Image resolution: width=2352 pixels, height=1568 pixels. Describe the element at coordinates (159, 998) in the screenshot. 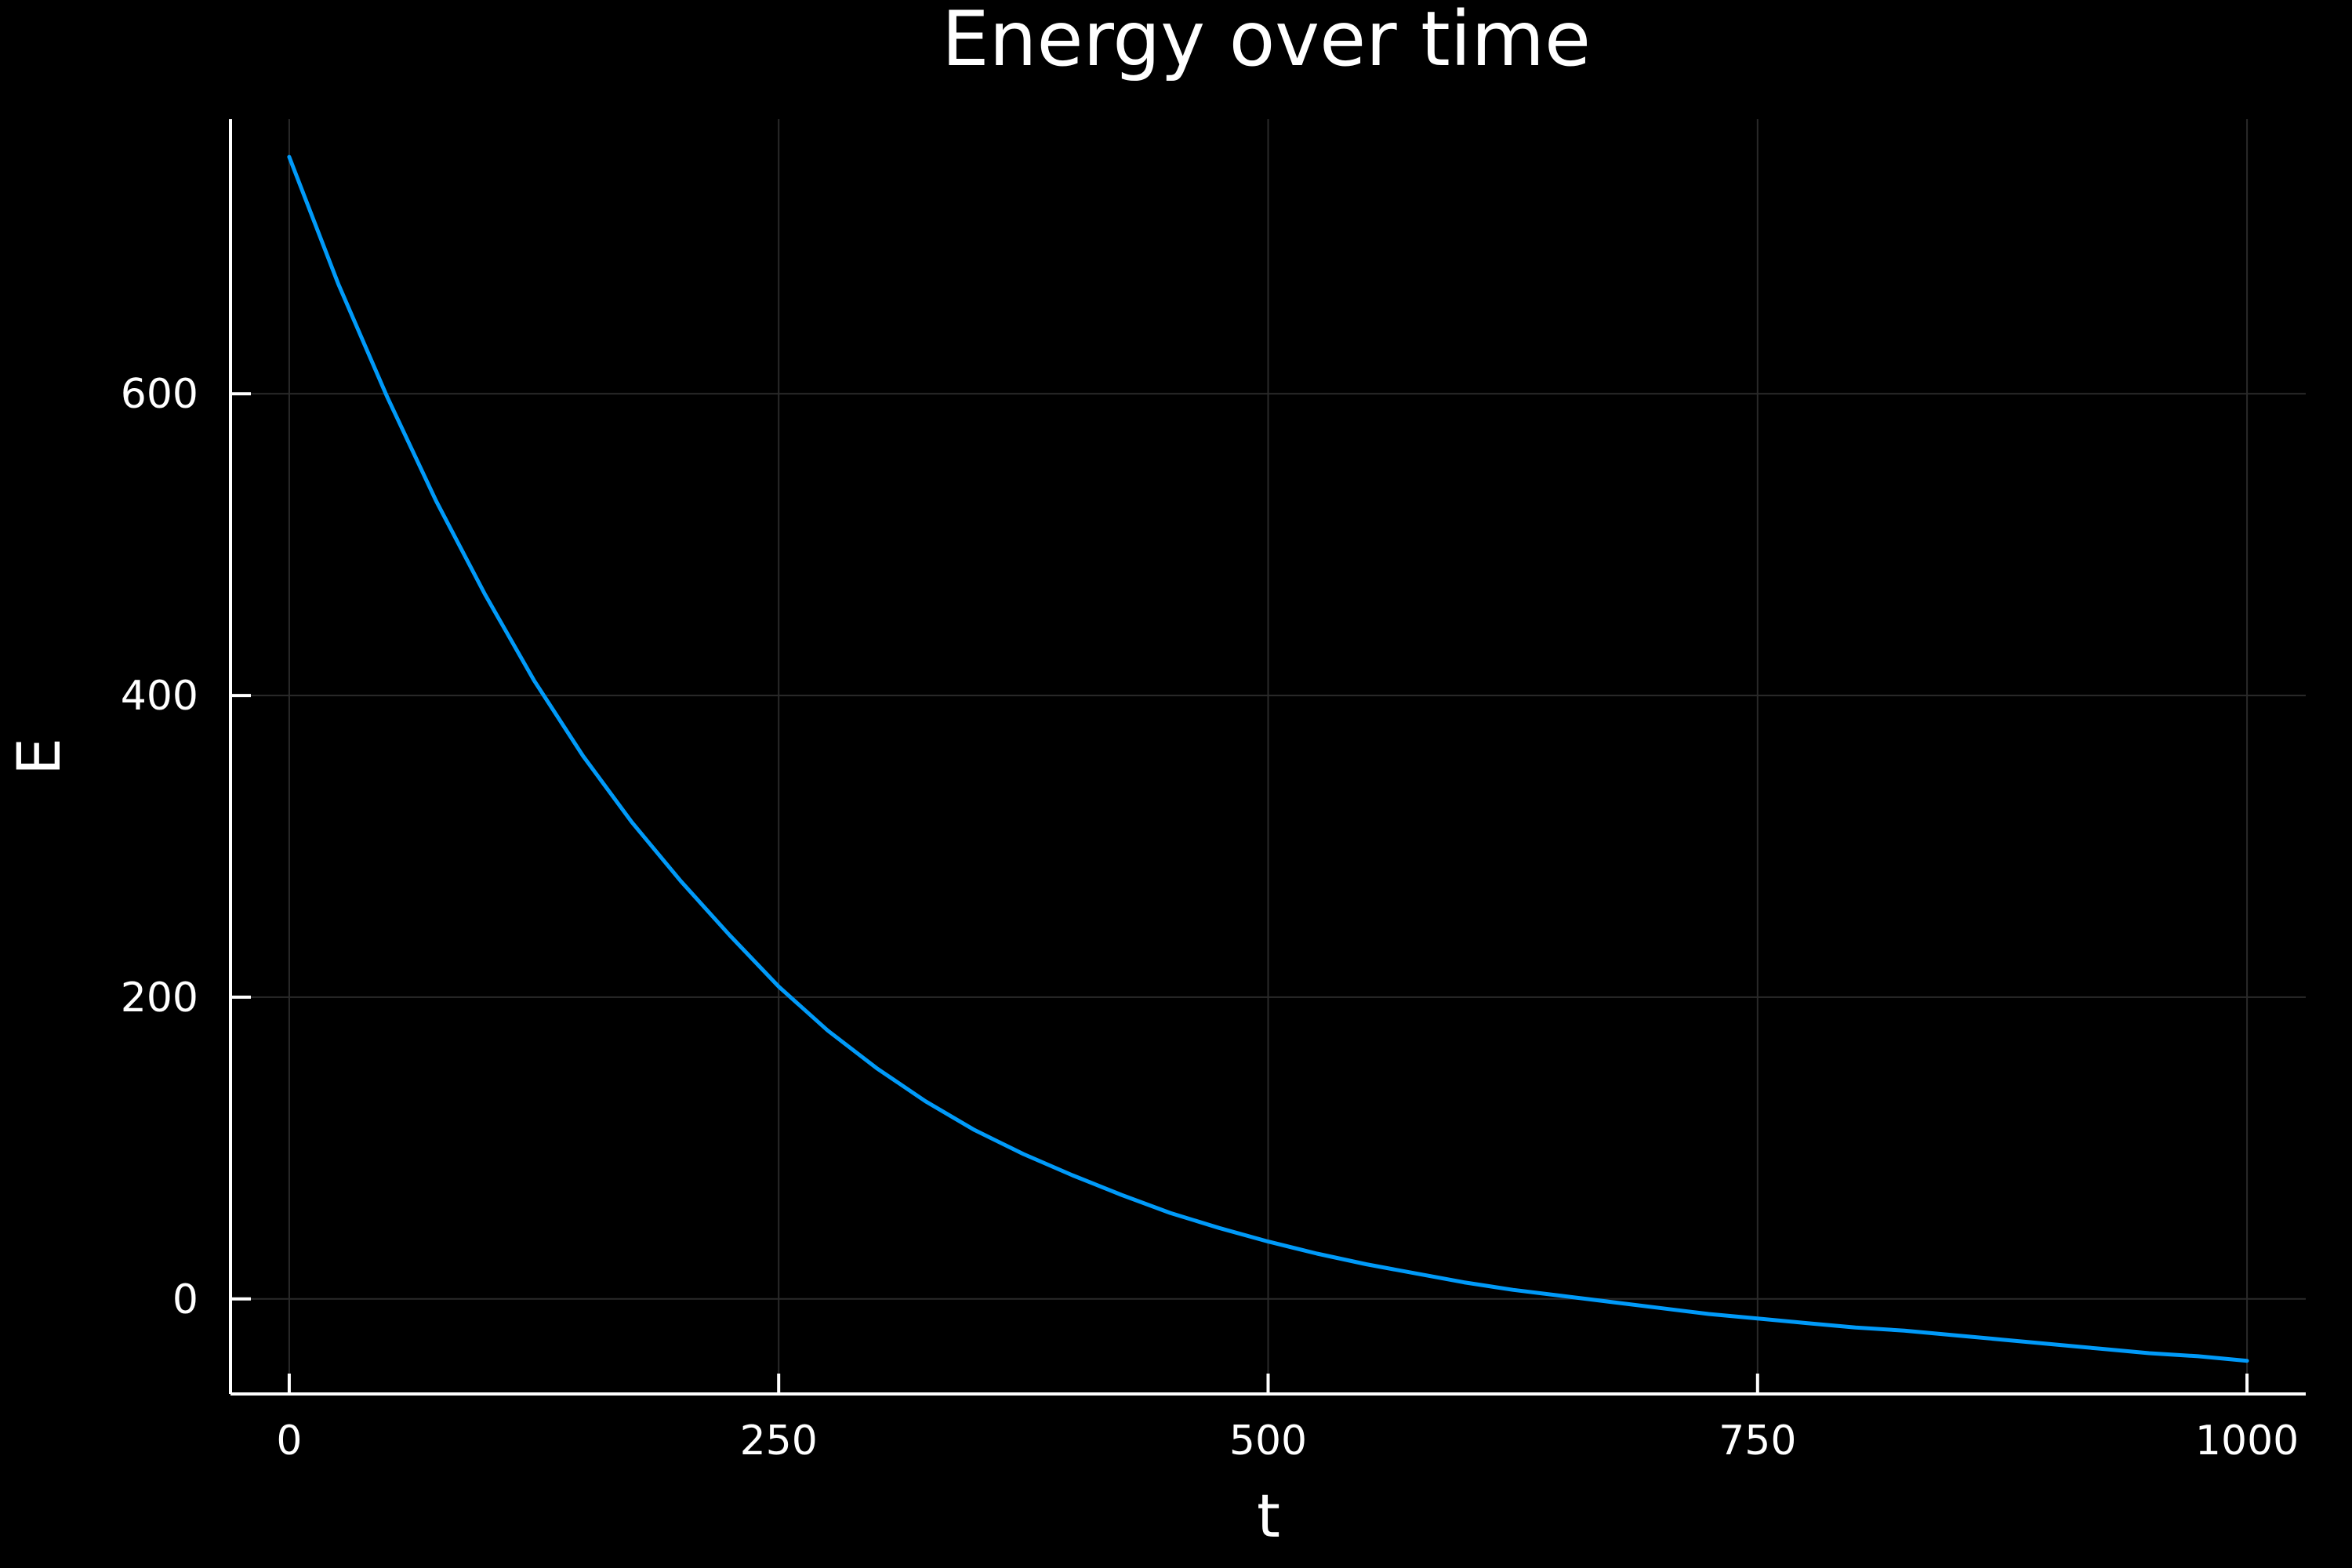

I see `y-tick-label-1: 200` at that location.